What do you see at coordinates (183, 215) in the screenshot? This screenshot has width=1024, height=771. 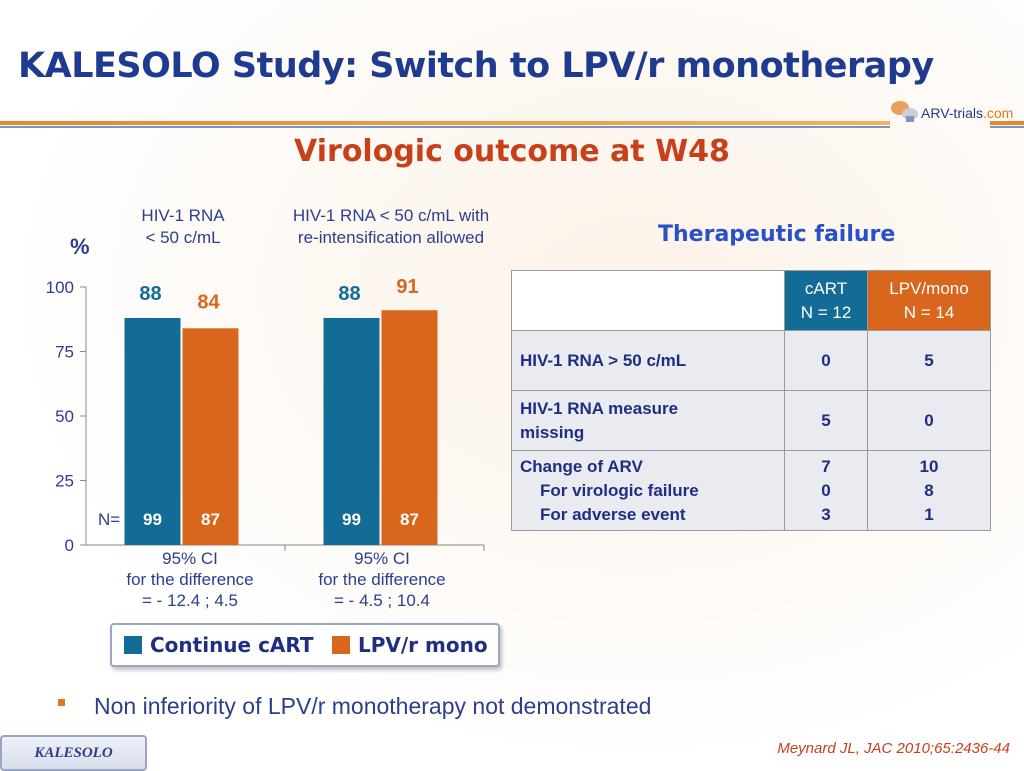 I see `group-1-header-line1: HIV-1 RNA` at bounding box center [183, 215].